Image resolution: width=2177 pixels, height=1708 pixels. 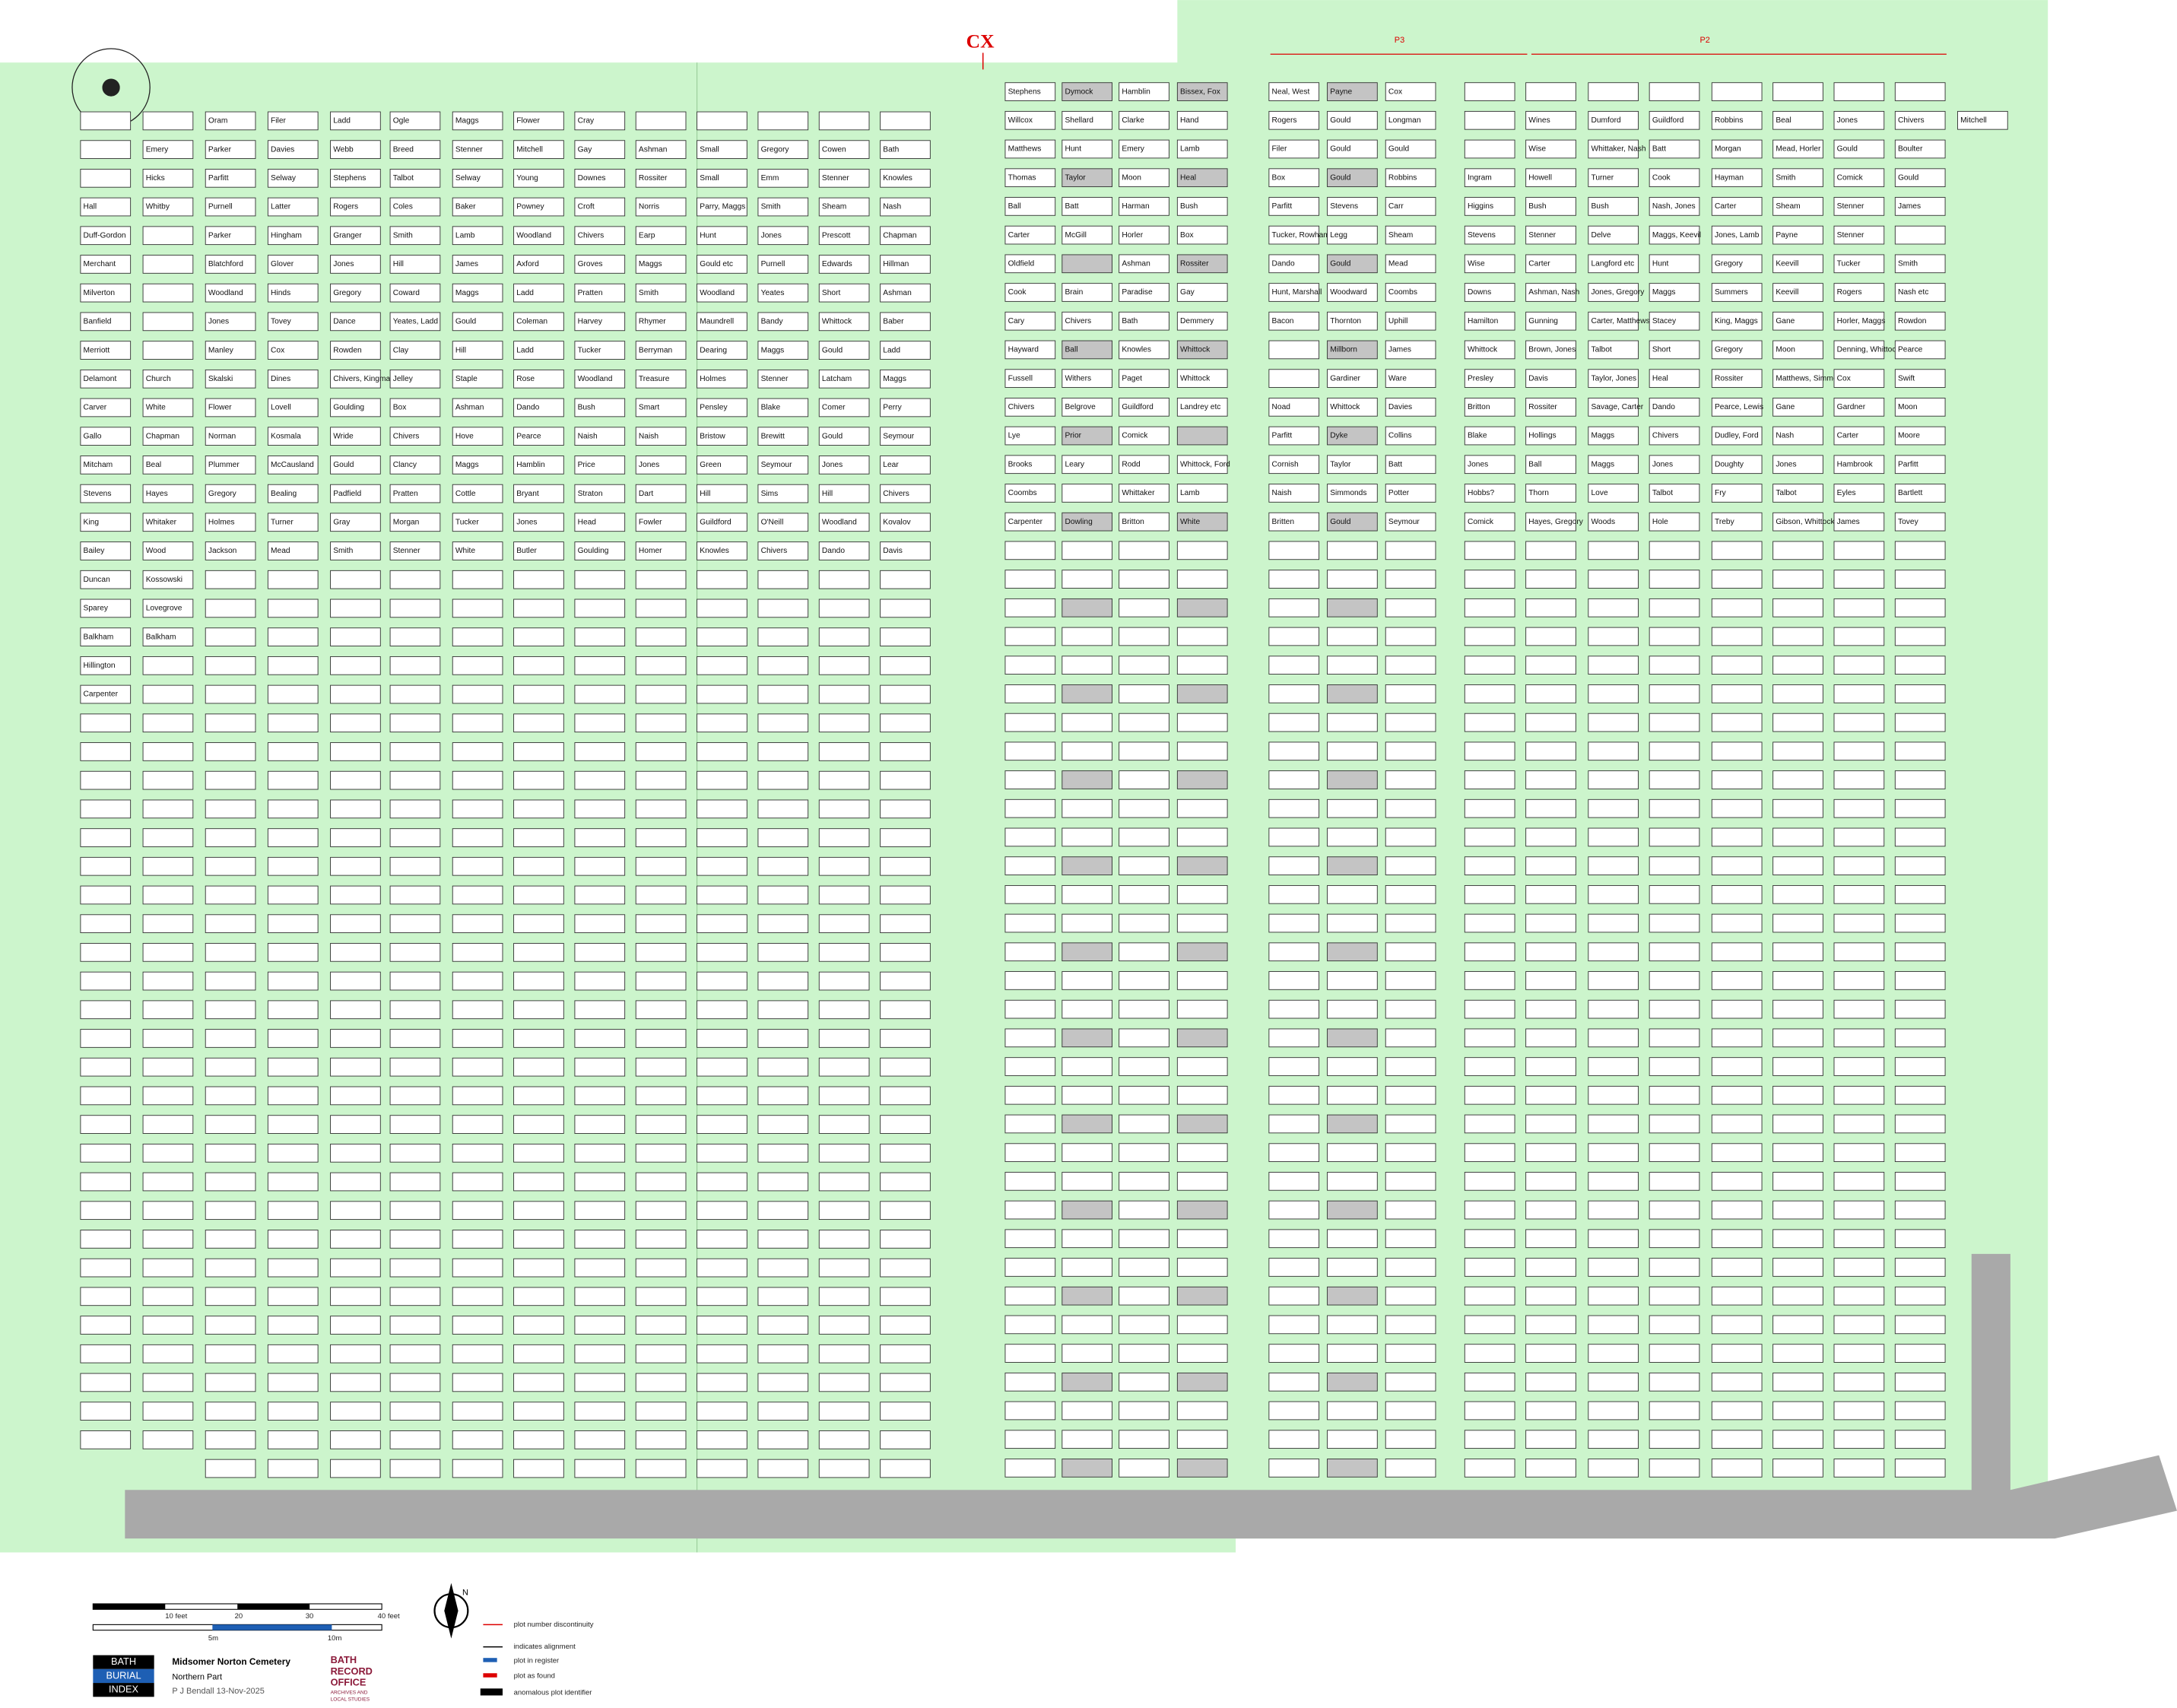 I want to click on plot-name: Horler, Maggs, so click(x=1861, y=321).